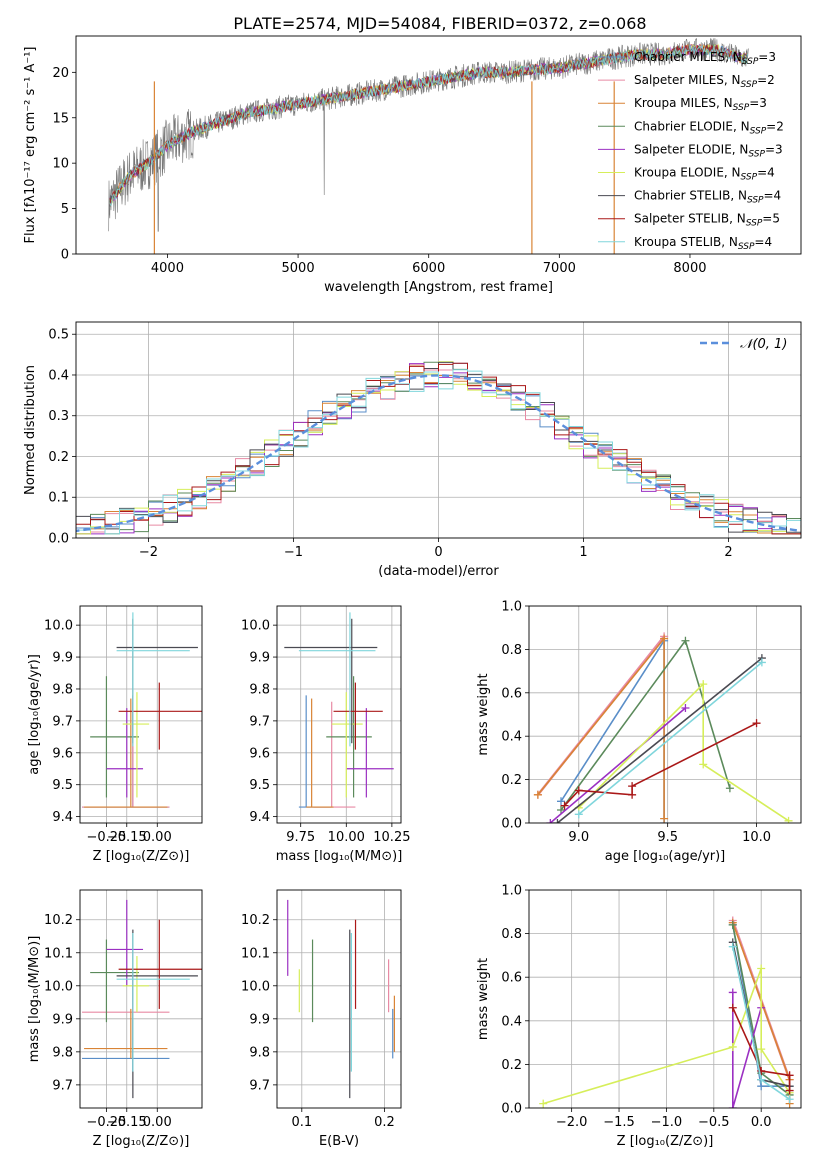 Image resolution: width=819 pixels, height=1170 pixels. Describe the element at coordinates (391, 837) in the screenshot. I see `x-tick-label: 10.25` at that location.